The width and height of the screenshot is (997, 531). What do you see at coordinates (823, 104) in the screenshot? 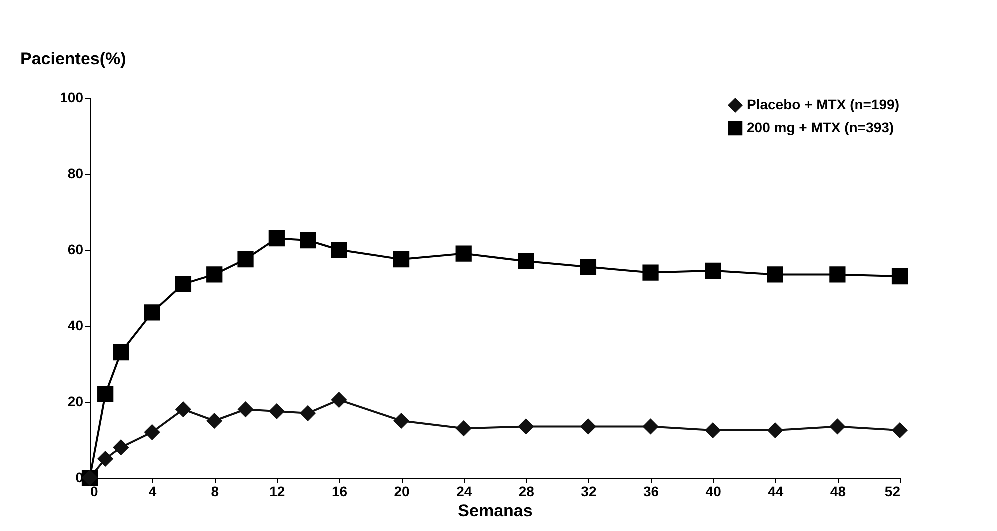
I see `legend-label: Placebo + MTX (n=199)` at bounding box center [823, 104].